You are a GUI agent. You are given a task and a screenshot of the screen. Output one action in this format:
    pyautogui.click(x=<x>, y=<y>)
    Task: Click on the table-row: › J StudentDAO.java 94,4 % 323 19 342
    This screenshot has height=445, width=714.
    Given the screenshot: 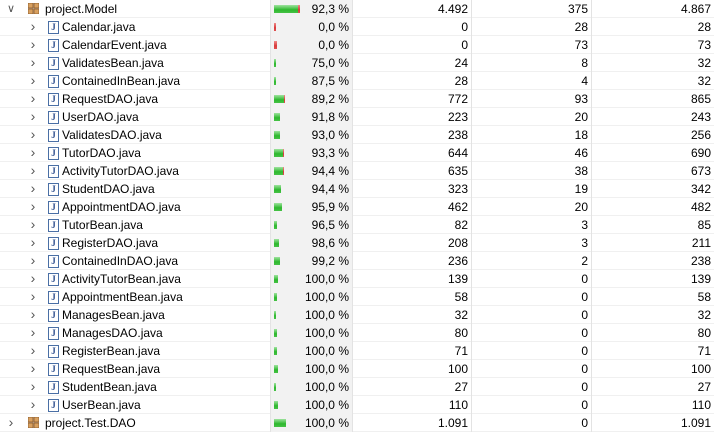 What is the action you would take?
    pyautogui.click(x=357, y=189)
    